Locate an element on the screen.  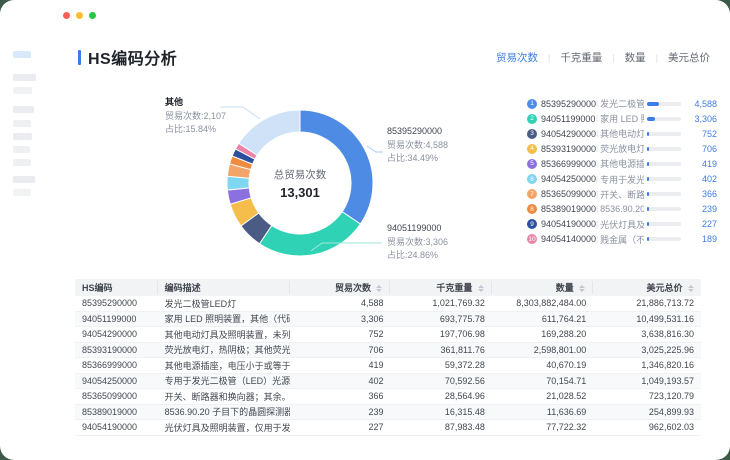
legend-item-85393190000: 4 85393190000|荧光放电灯... 706 is located at coordinates (622, 148).